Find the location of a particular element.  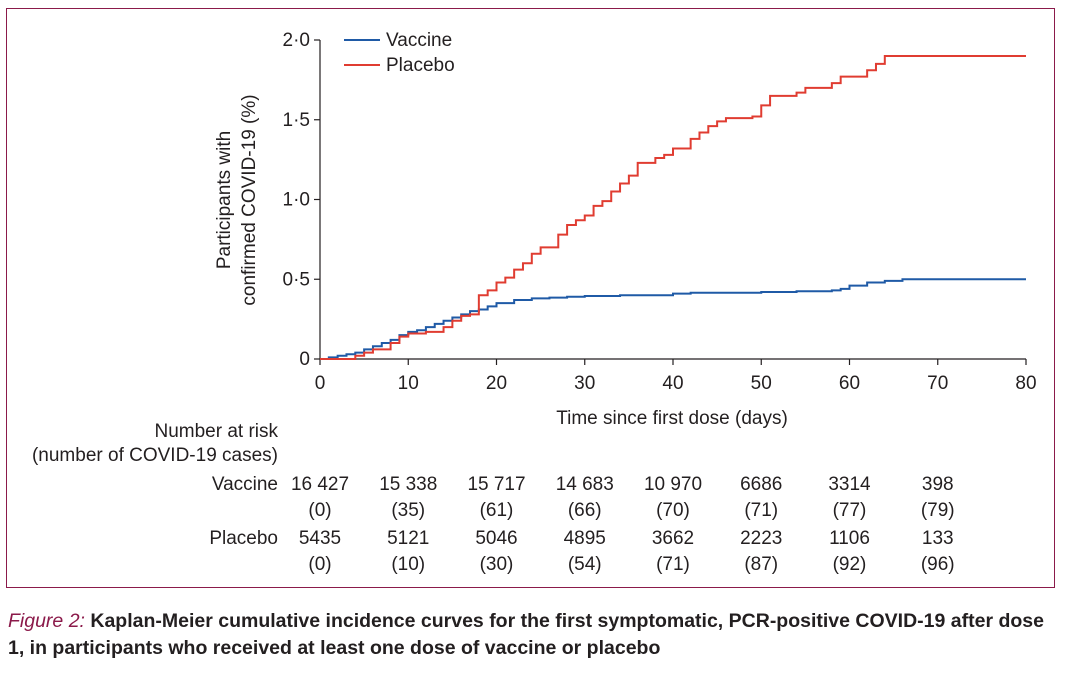

risk-cases-cell: (77) is located at coordinates (849, 510).